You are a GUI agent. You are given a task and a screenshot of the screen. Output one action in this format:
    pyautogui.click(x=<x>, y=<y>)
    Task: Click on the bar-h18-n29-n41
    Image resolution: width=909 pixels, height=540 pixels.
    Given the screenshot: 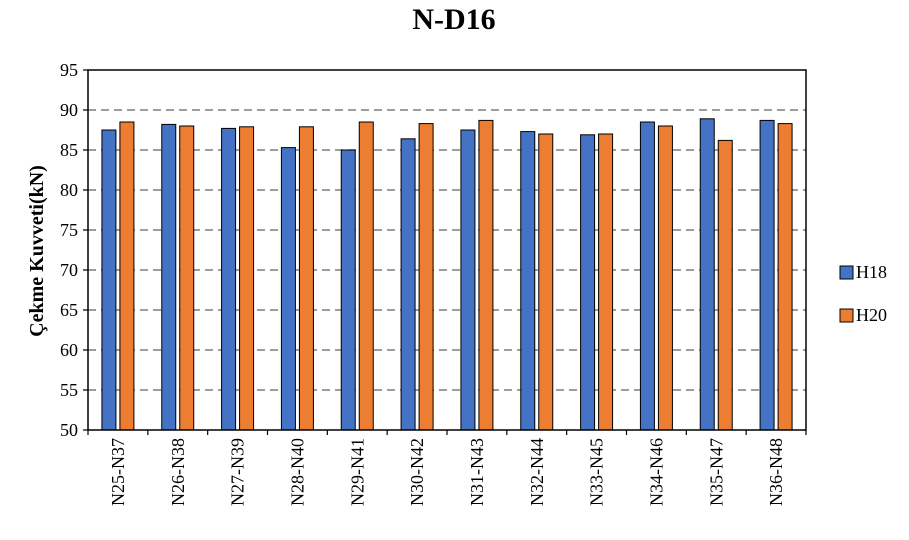 What is the action you would take?
    pyautogui.click(x=348, y=290)
    